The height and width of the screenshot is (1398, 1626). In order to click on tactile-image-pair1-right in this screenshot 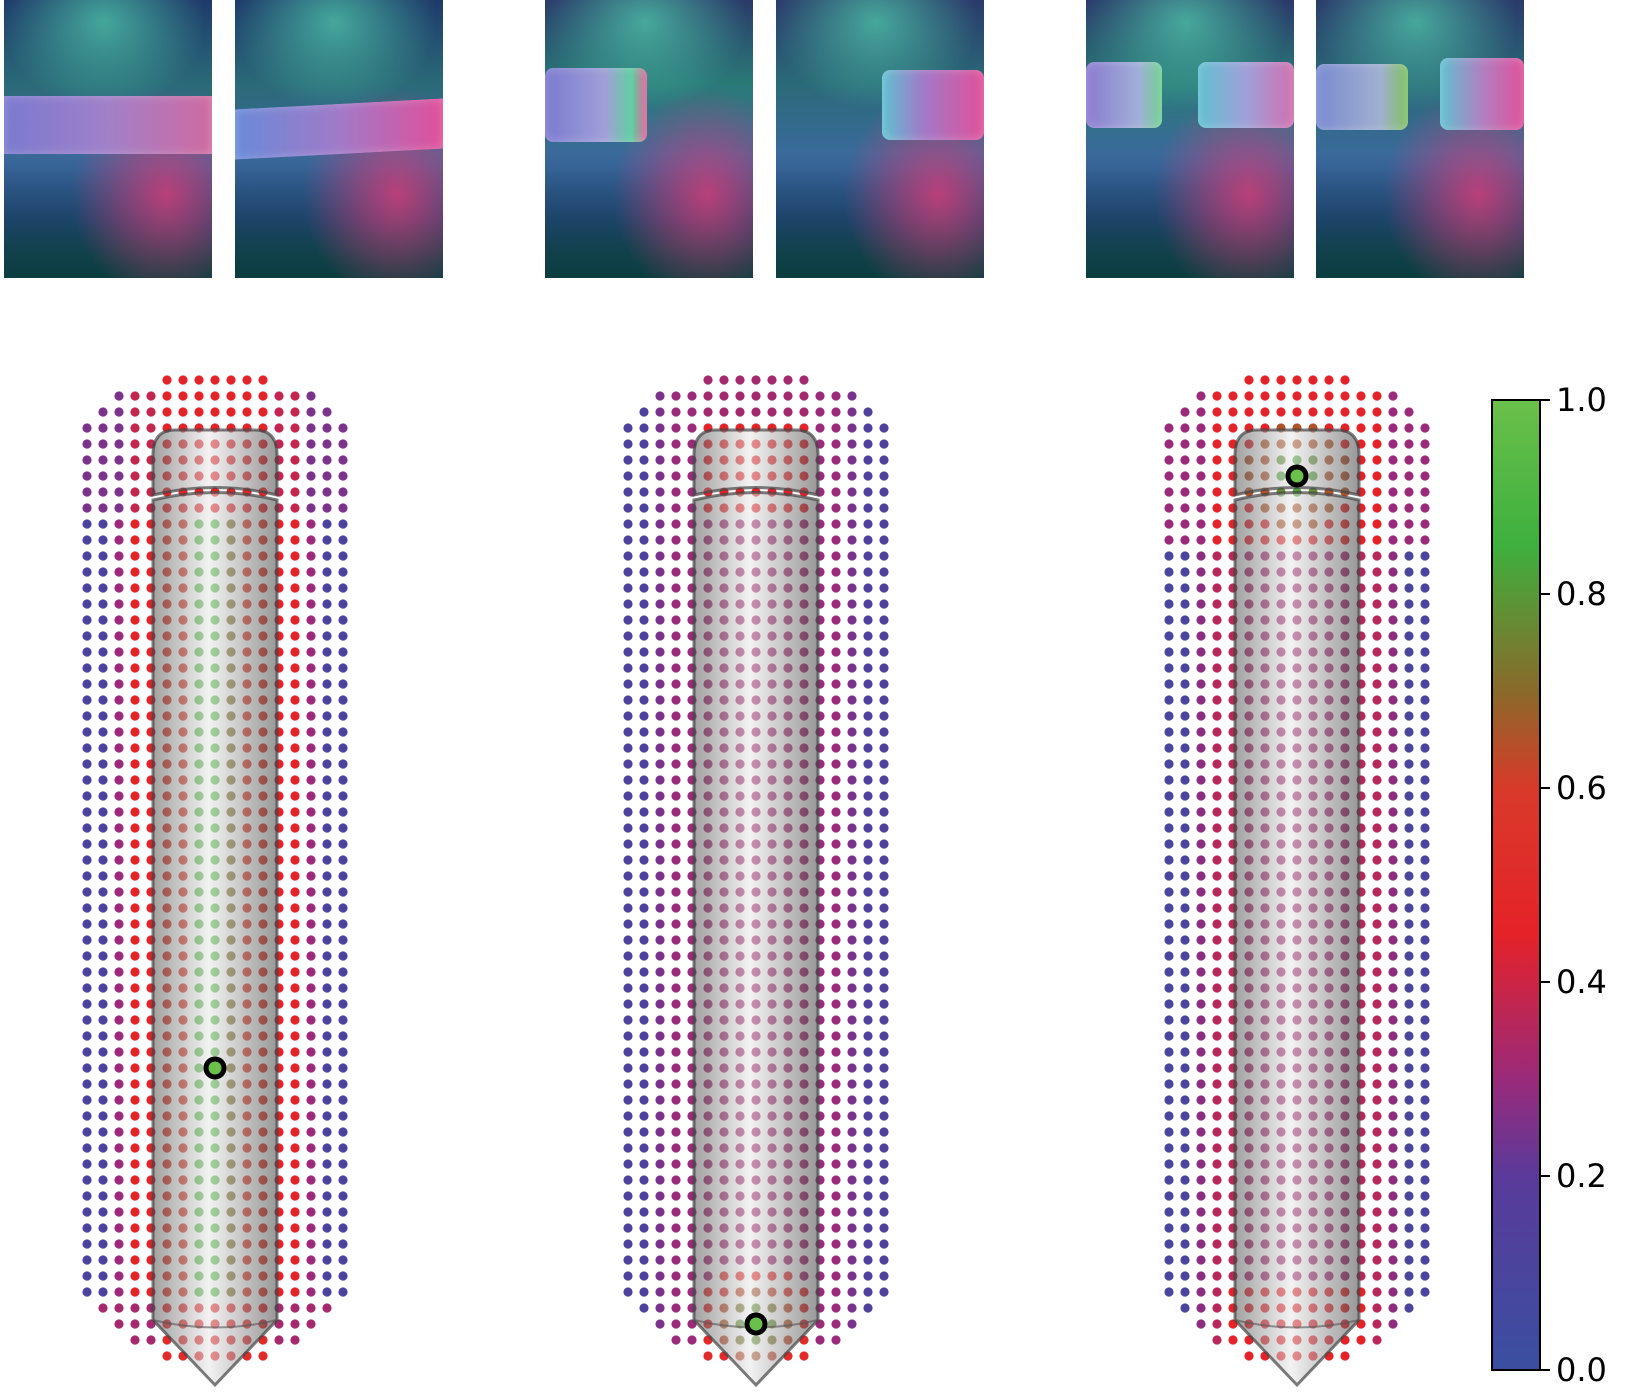, I will do `click(339, 139)`.